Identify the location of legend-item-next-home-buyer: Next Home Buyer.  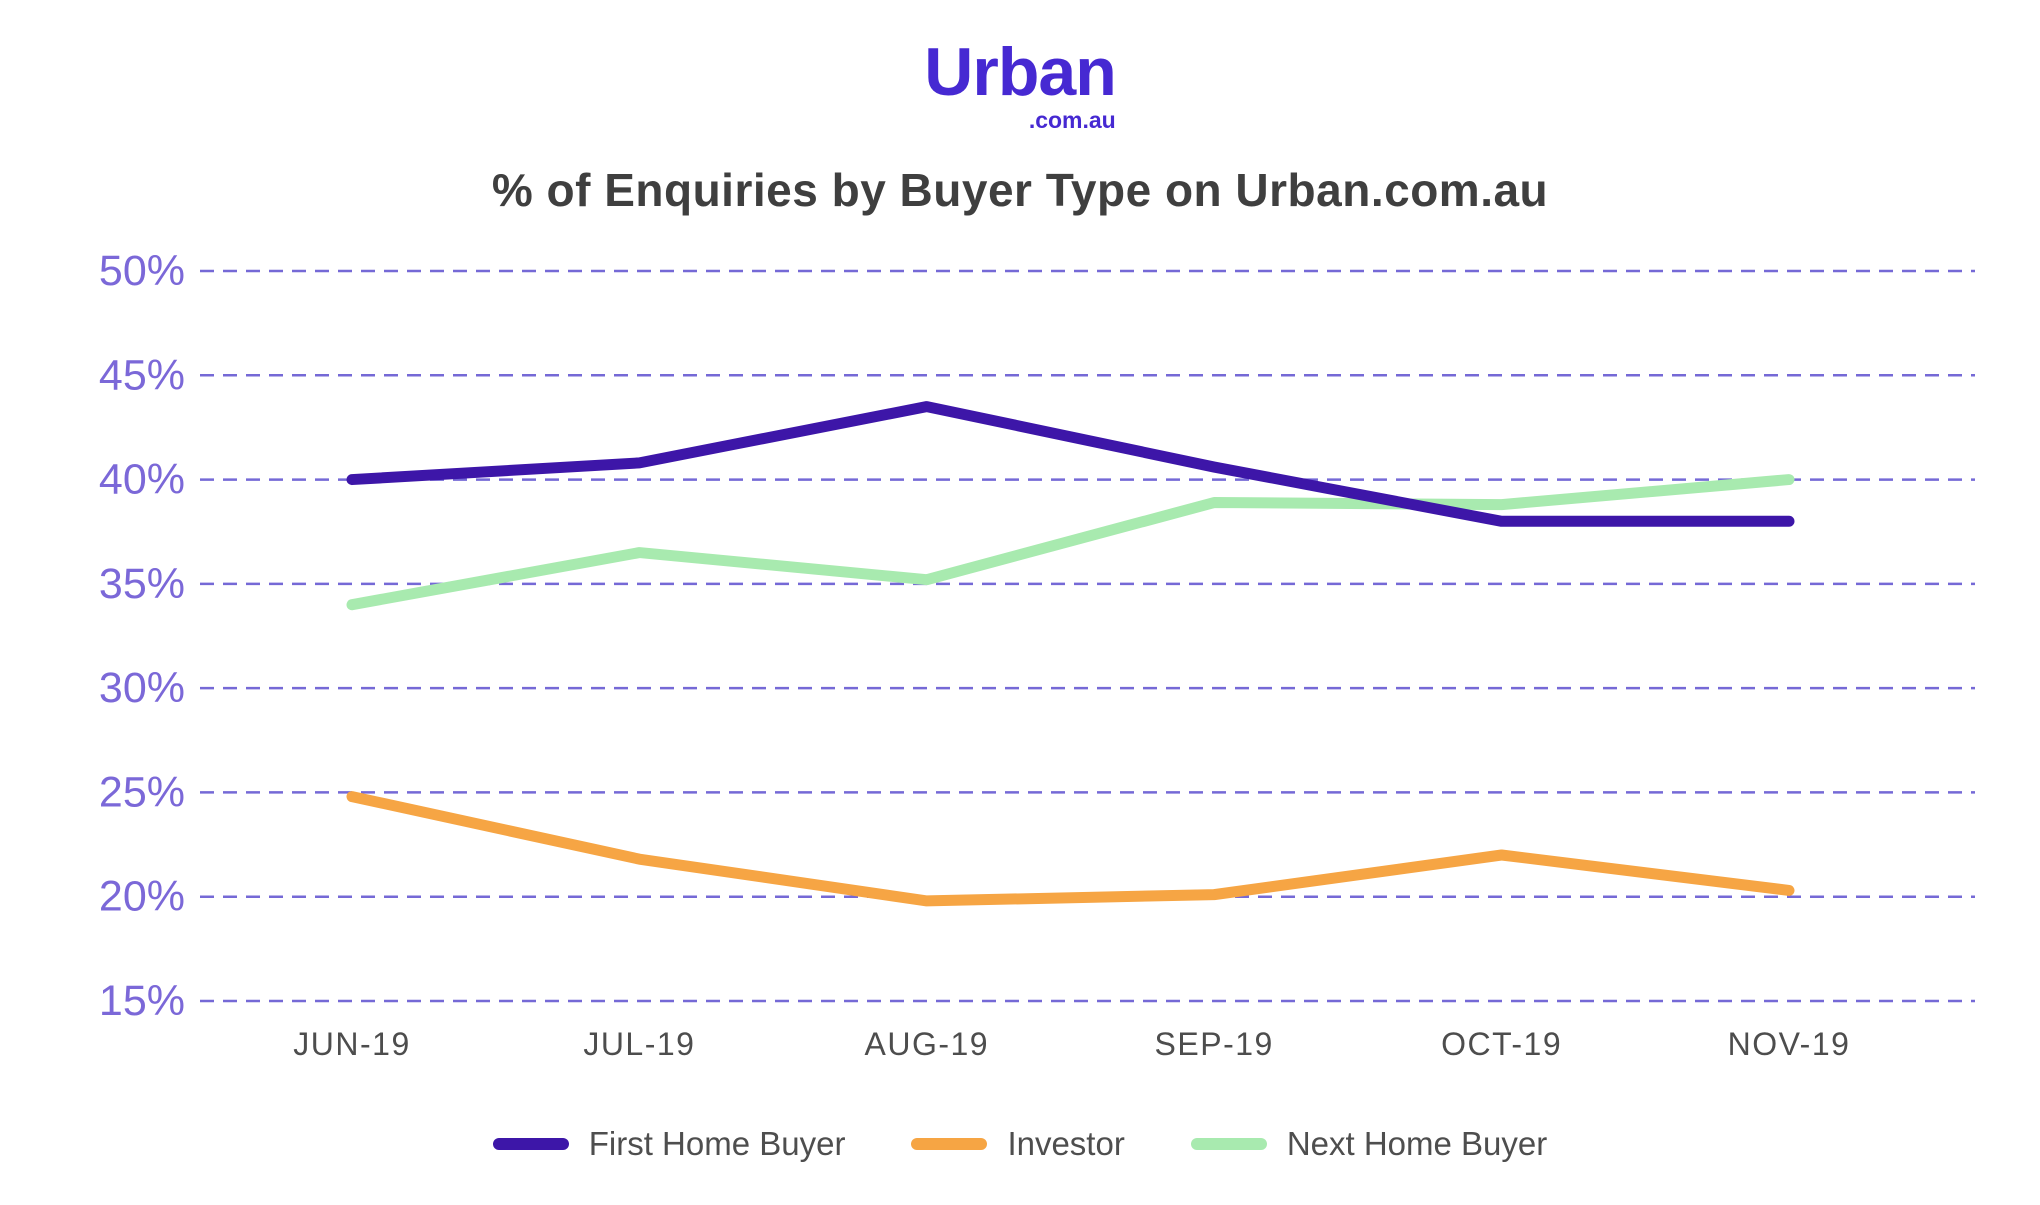
(1369, 1144).